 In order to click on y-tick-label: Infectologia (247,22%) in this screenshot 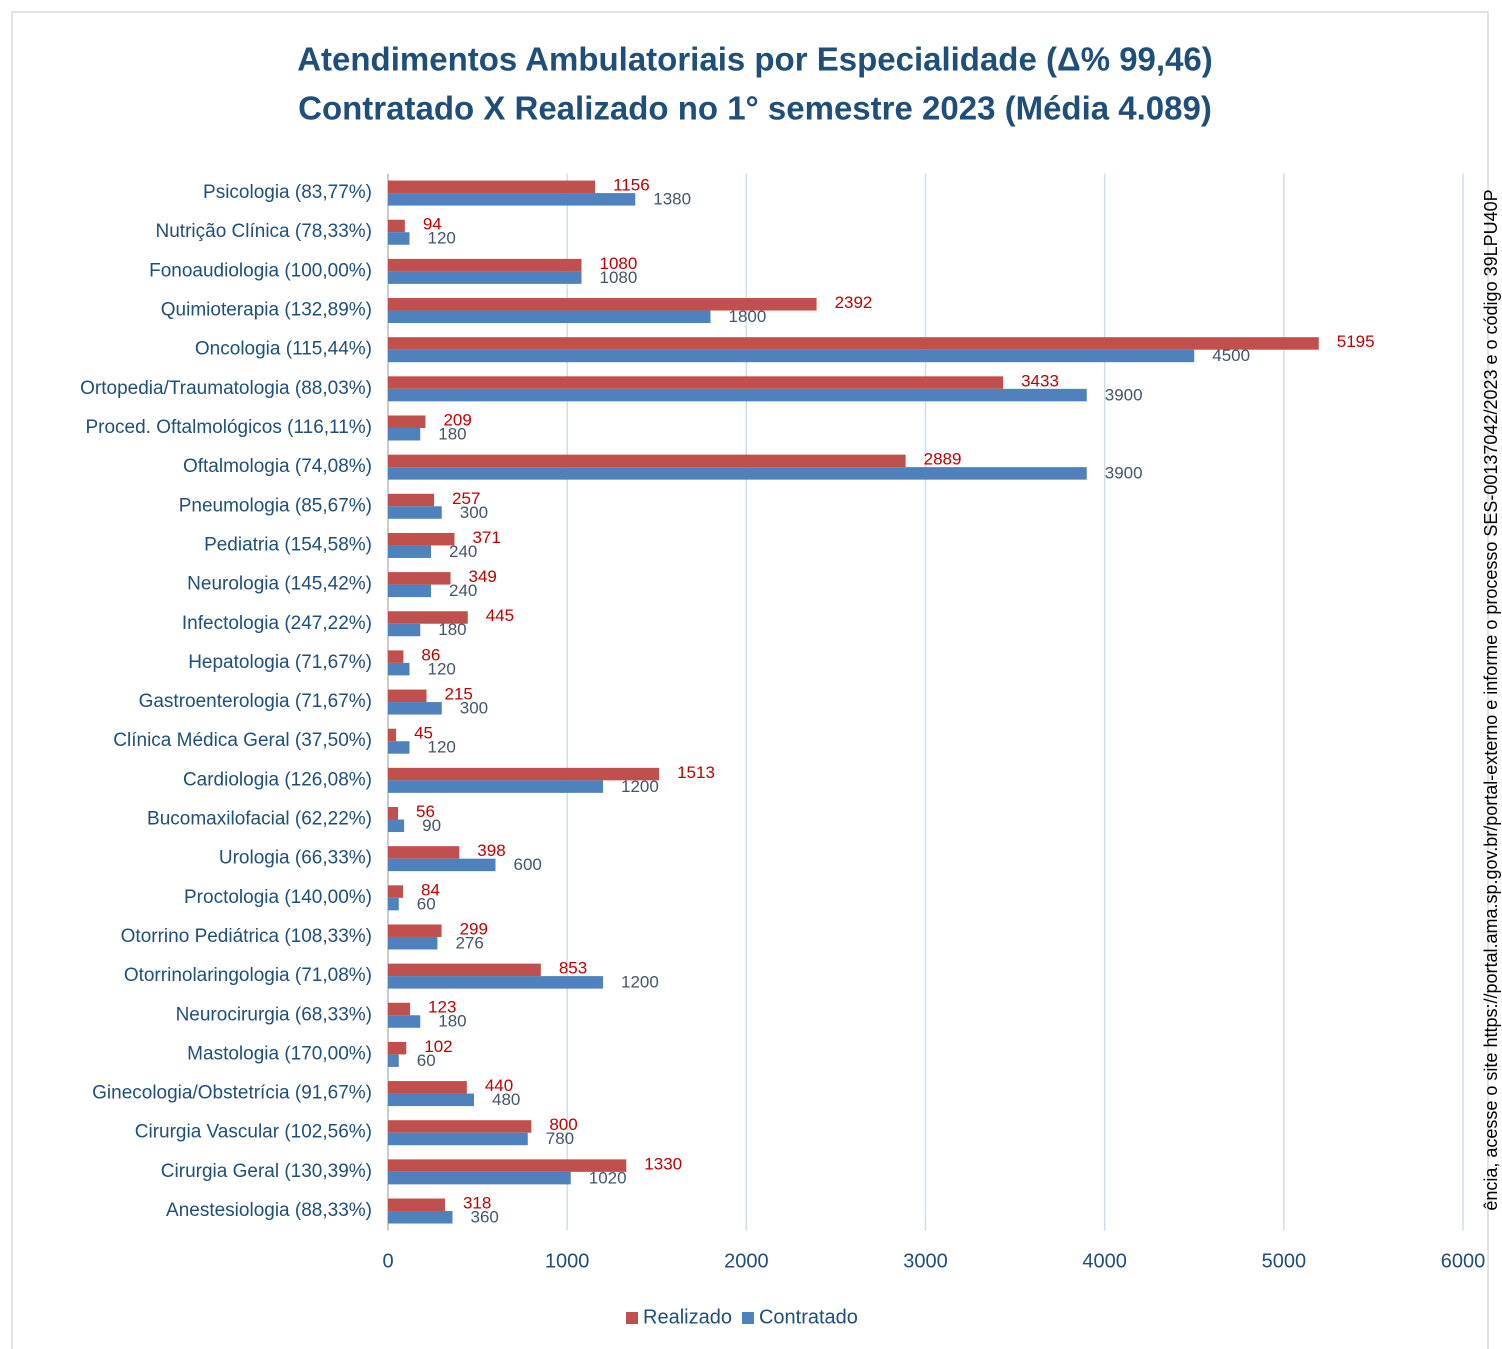, I will do `click(277, 623)`.